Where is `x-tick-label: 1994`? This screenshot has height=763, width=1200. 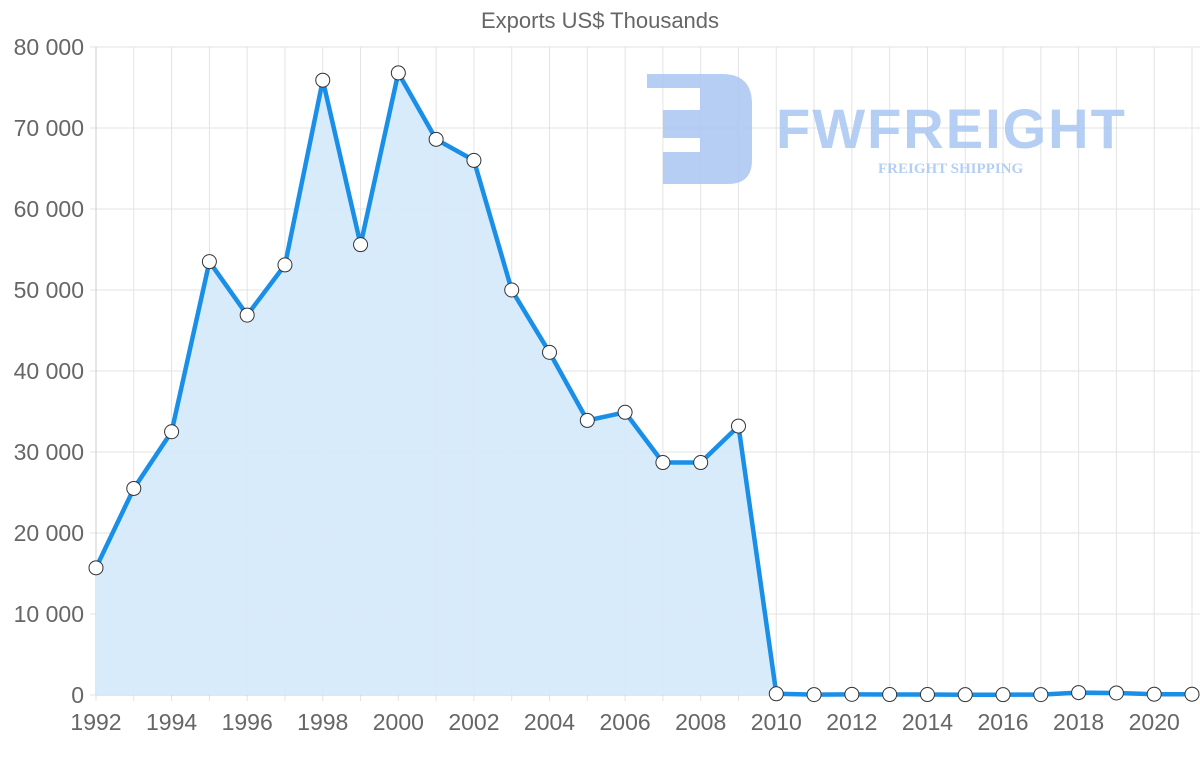
x-tick-label: 1994 is located at coordinates (171, 722).